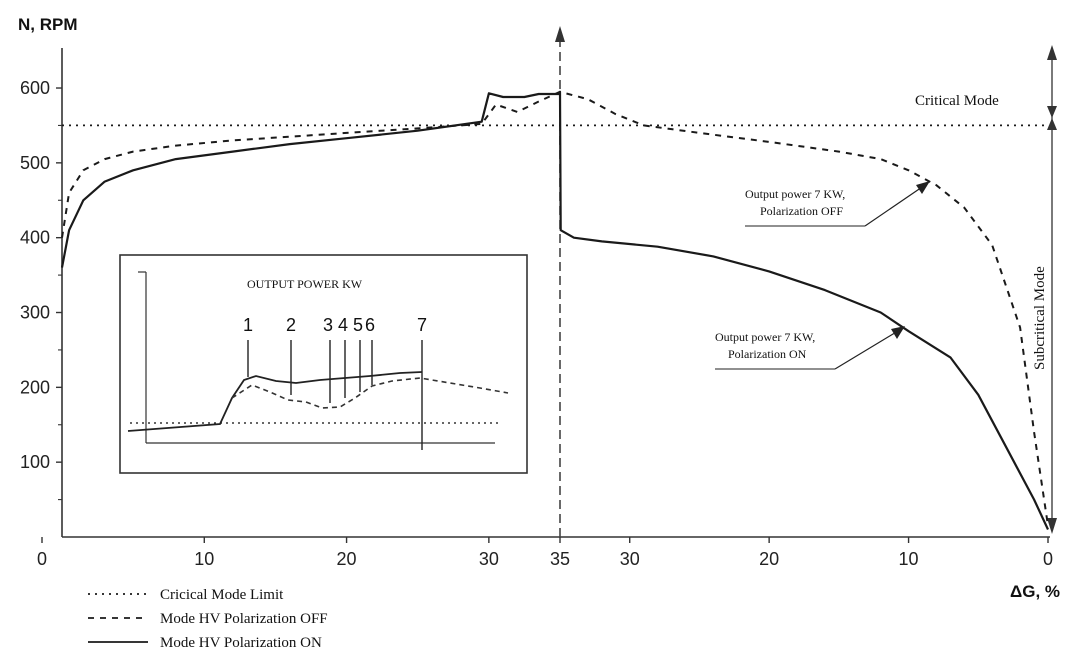  What do you see at coordinates (35, 462) in the screenshot?
I see `y-tick-label: 100` at bounding box center [35, 462].